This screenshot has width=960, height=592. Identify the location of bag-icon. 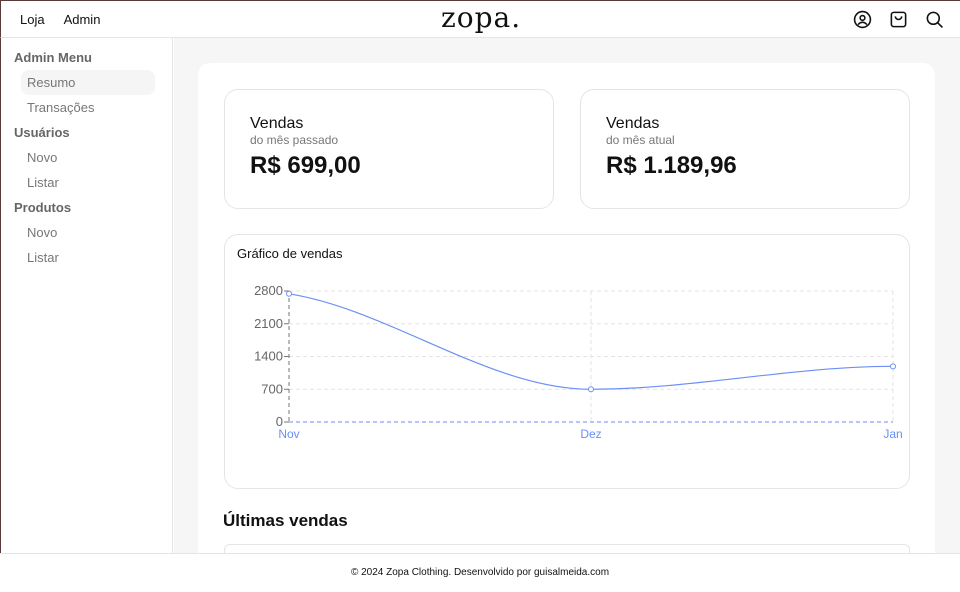
(898, 19).